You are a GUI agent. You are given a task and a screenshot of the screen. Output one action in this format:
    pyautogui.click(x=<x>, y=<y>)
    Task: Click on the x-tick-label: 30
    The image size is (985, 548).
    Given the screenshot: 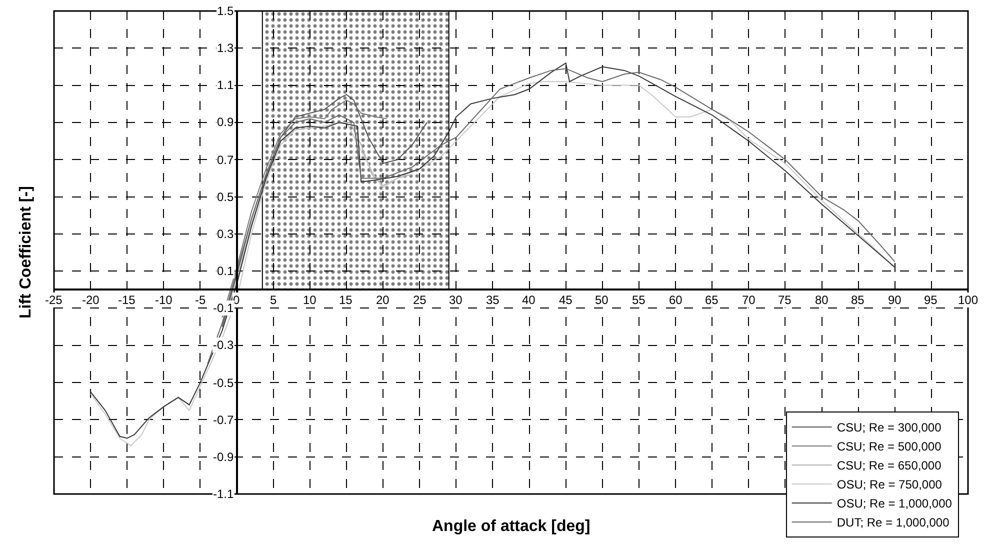 What is the action you would take?
    pyautogui.click(x=456, y=300)
    